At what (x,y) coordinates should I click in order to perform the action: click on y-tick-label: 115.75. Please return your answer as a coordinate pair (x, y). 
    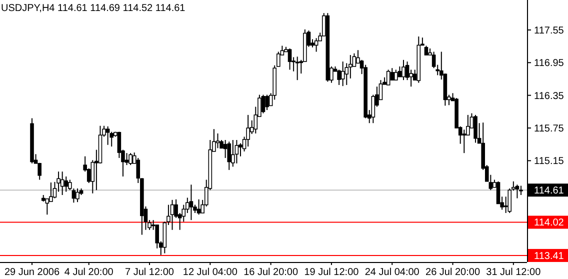
    Looking at the image, I should click on (549, 129).